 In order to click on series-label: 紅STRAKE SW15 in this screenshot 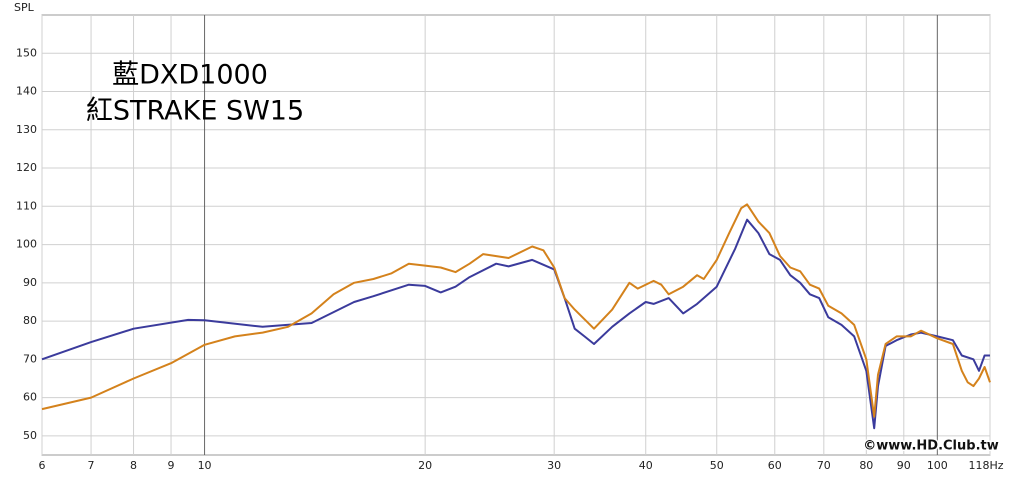, I will do `click(195, 111)`.